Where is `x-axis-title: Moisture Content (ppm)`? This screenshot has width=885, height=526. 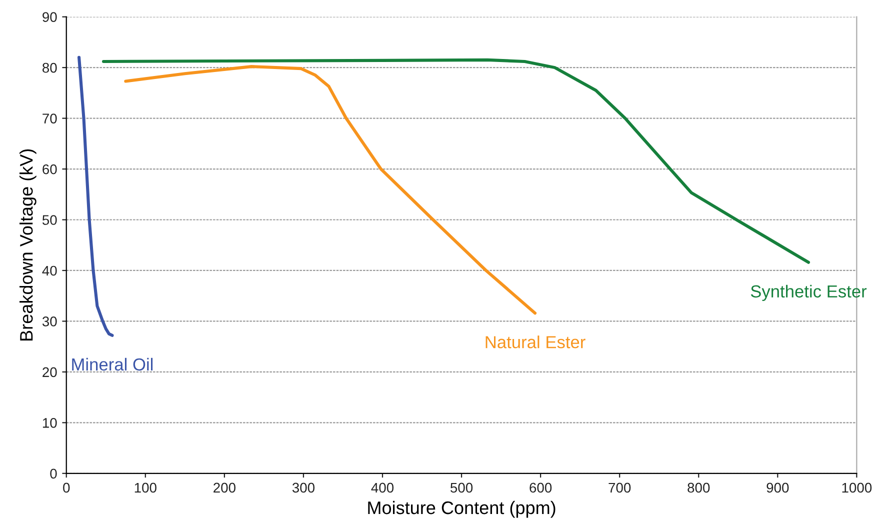
x-axis-title: Moisture Content (ppm) is located at coordinates (462, 509).